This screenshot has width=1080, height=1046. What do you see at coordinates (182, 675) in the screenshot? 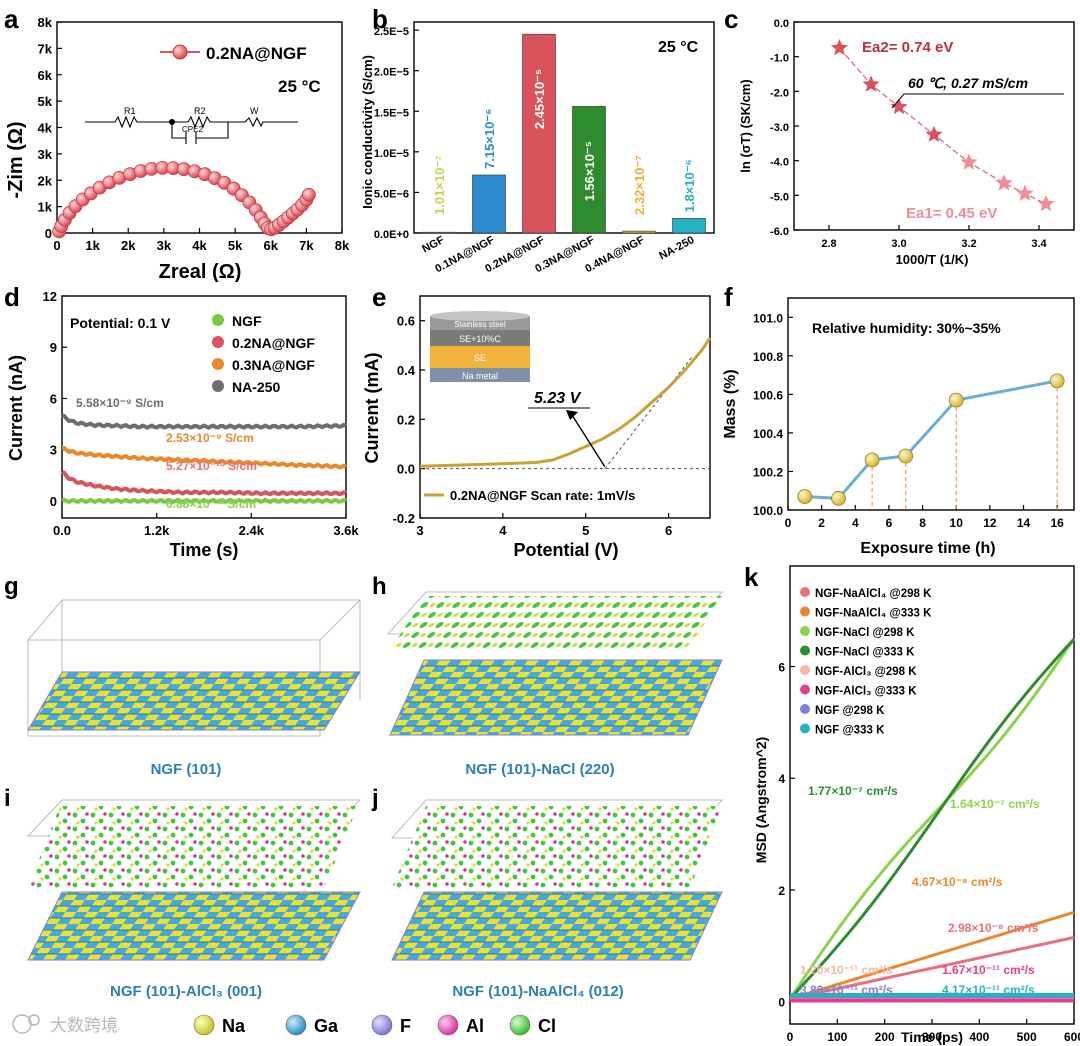
I see `structure-g: g NGF (101)` at bounding box center [182, 675].